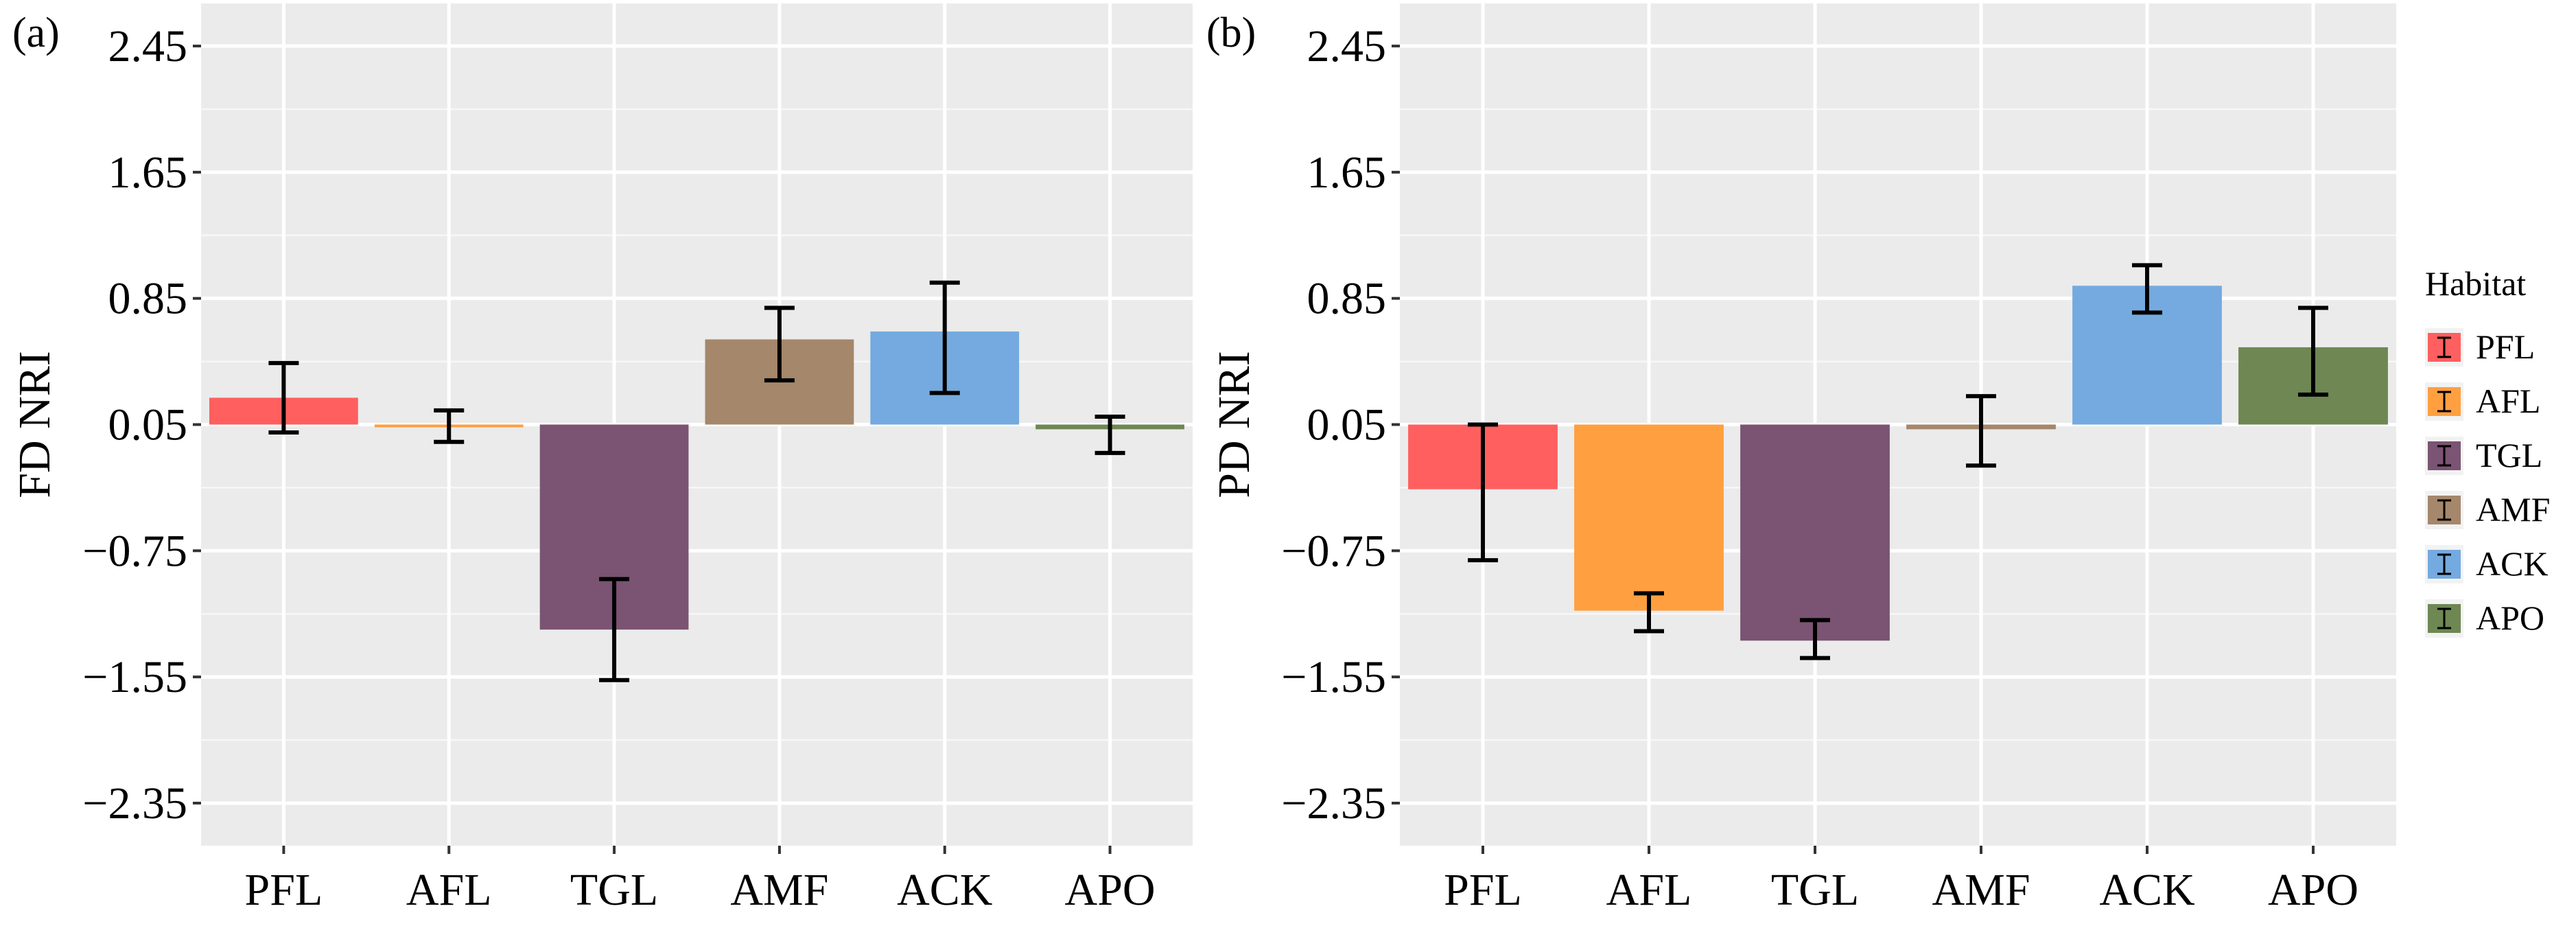 The image size is (2576, 926). What do you see at coordinates (2505, 346) in the screenshot?
I see `legend-label: PFL` at bounding box center [2505, 346].